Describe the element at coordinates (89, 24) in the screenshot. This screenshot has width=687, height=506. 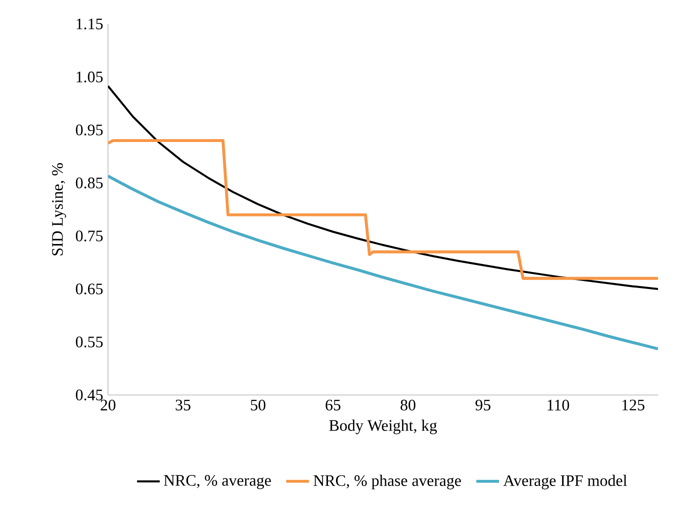
I see `y-tick-label: 1.15` at that location.